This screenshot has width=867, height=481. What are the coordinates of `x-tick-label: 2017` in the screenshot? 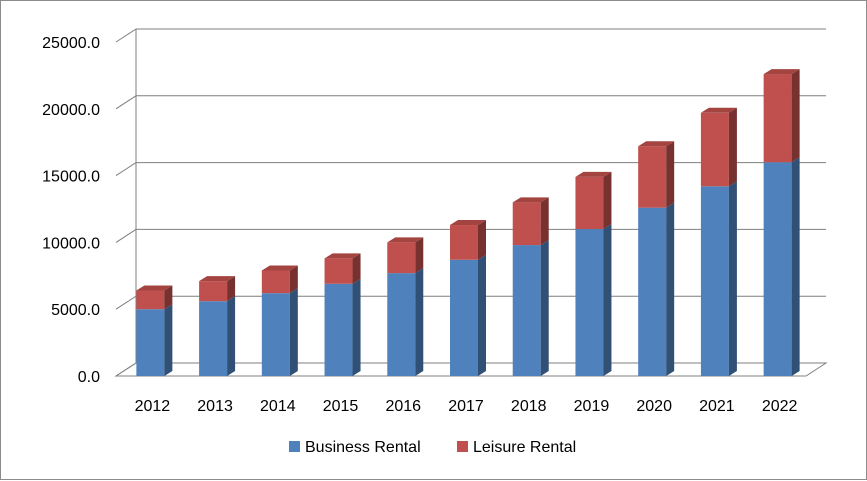 It's located at (466, 406).